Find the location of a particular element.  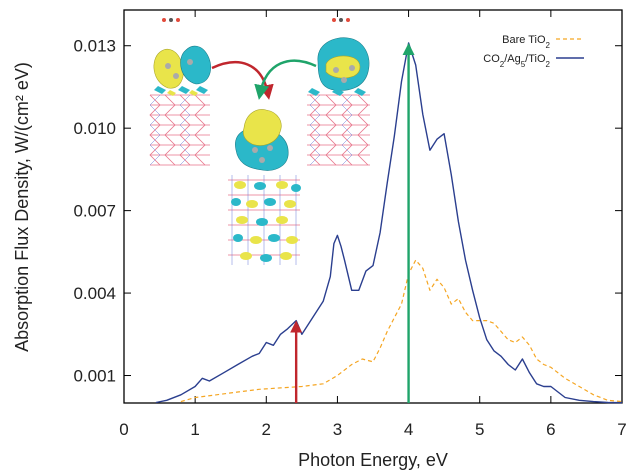

structure-left-cyan-lobe is located at coordinates (195, 65).